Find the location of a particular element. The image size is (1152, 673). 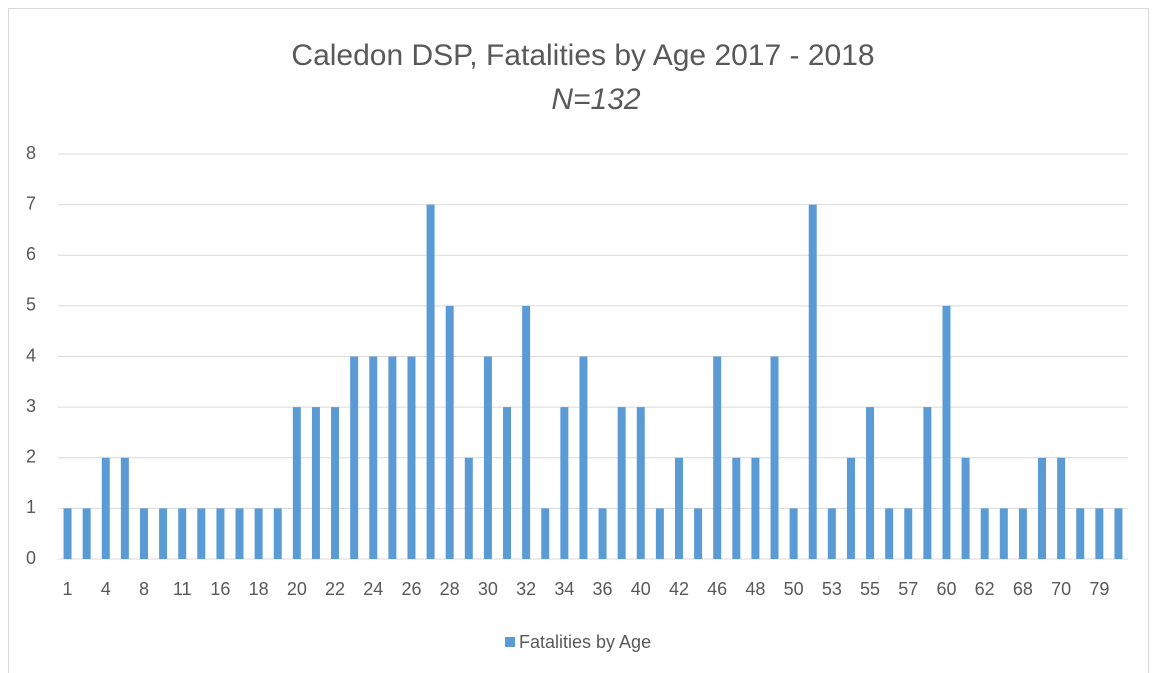

y-tick-label: 1 is located at coordinates (31, 507).